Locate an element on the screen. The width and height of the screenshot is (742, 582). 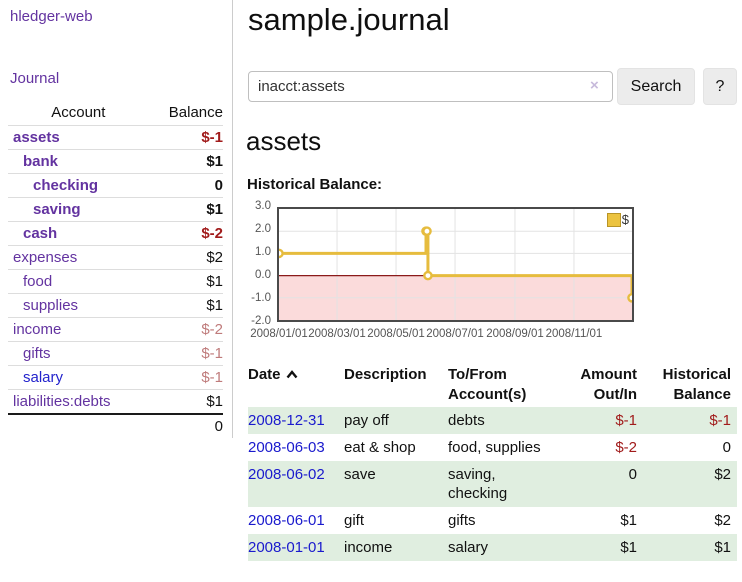
account-row: expenses $2 is located at coordinates (115, 257).